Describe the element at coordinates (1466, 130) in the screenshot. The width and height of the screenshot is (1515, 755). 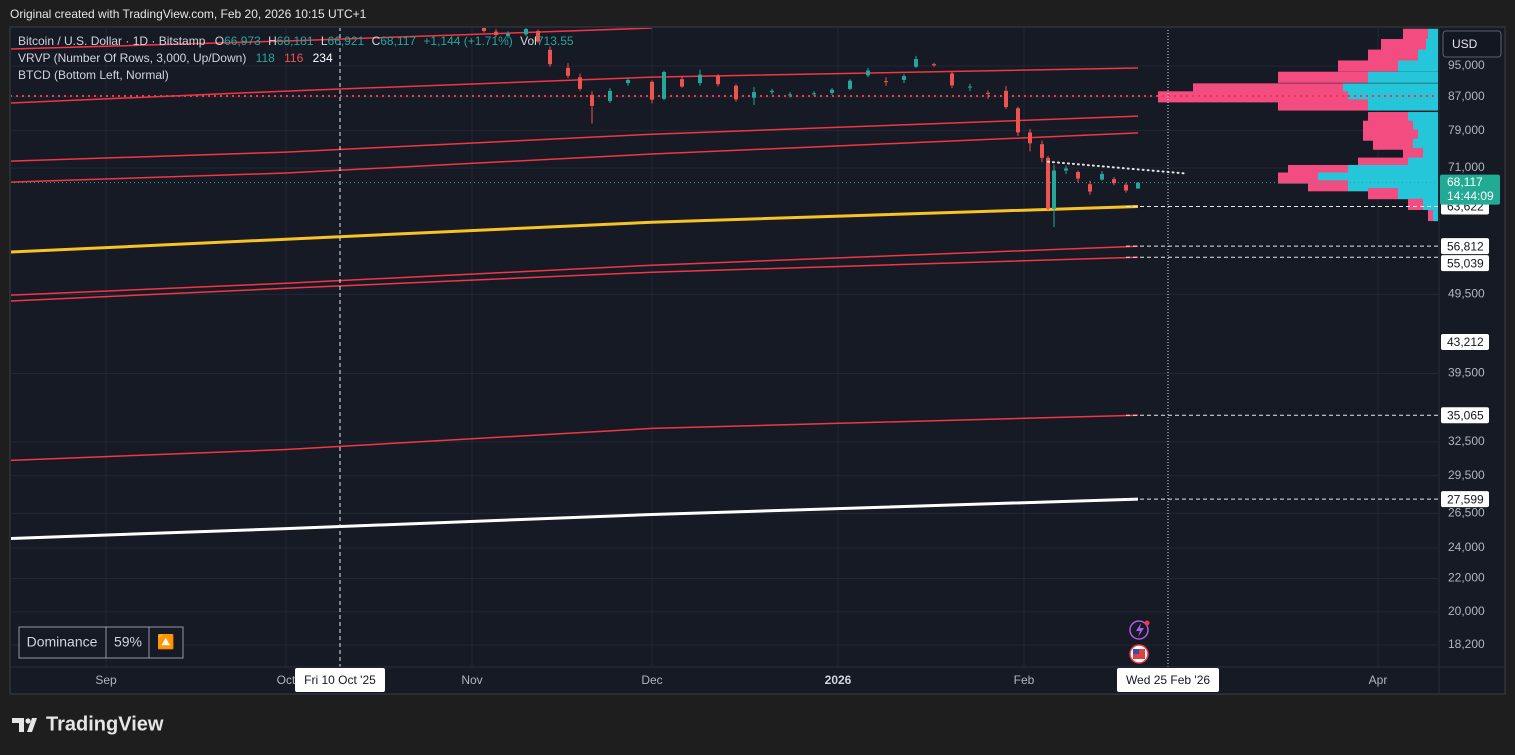
I see `y-tick-label: 79,000` at that location.